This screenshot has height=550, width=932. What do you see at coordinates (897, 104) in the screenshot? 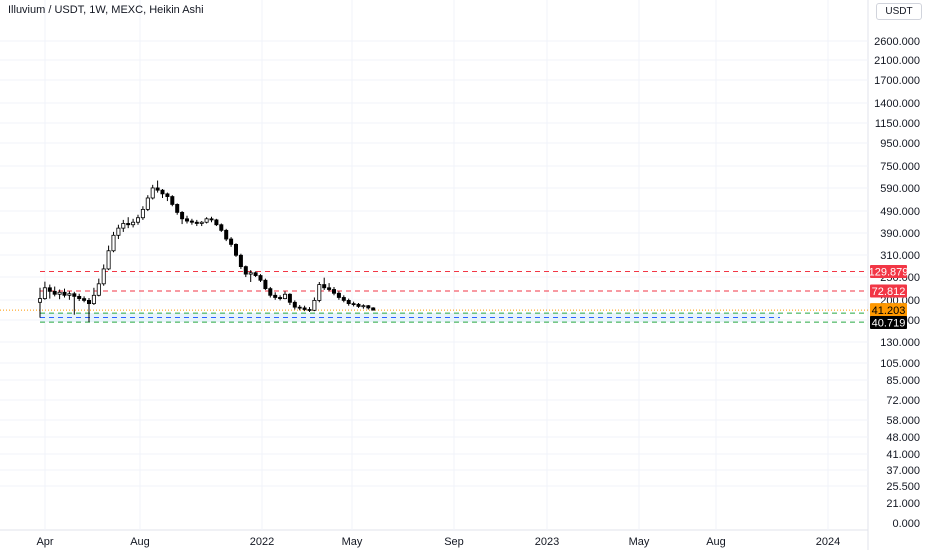
I see `y-tick-label: 1400.000` at bounding box center [897, 104].